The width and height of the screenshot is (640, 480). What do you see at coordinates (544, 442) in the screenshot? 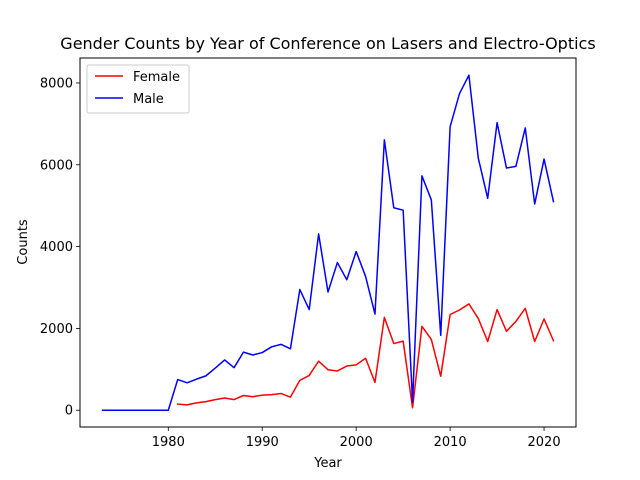
I see `x-tick-label: 2020` at bounding box center [544, 442].